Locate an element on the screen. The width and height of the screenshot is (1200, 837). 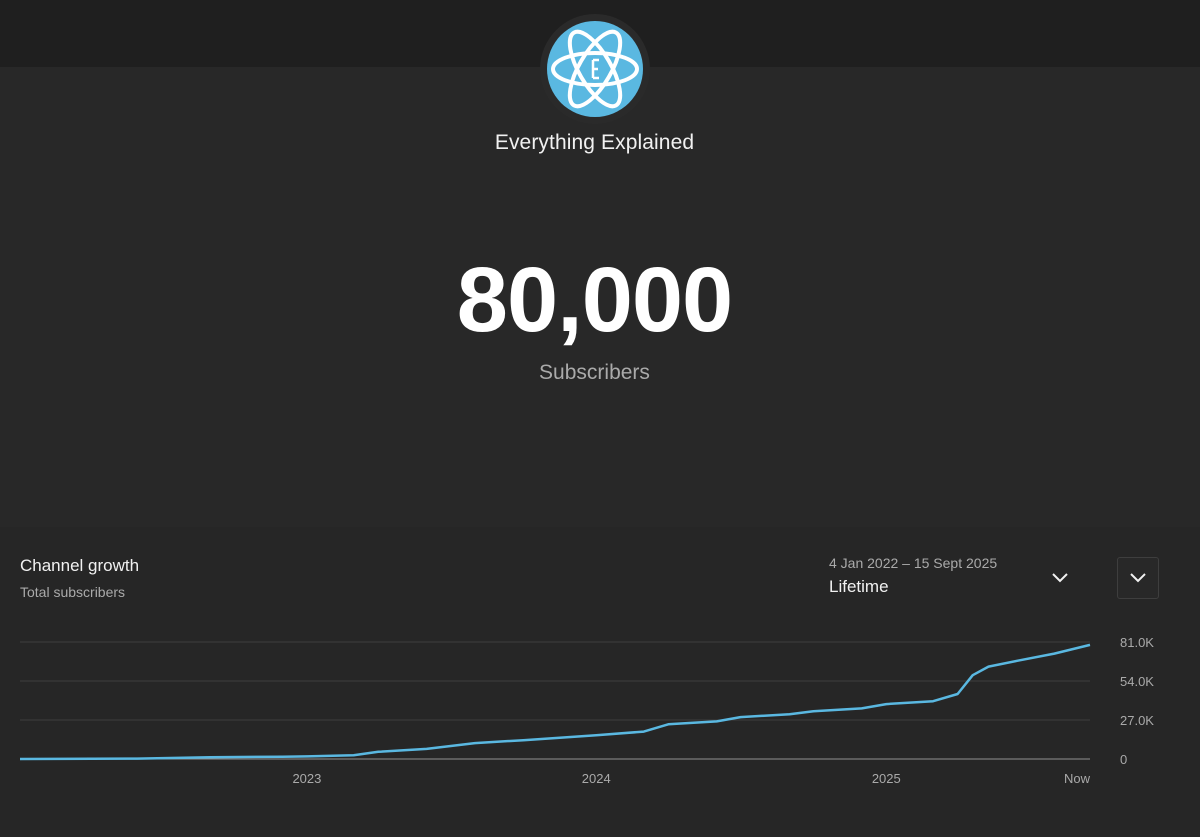
channel-name: Everything Explained is located at coordinates (594, 142).